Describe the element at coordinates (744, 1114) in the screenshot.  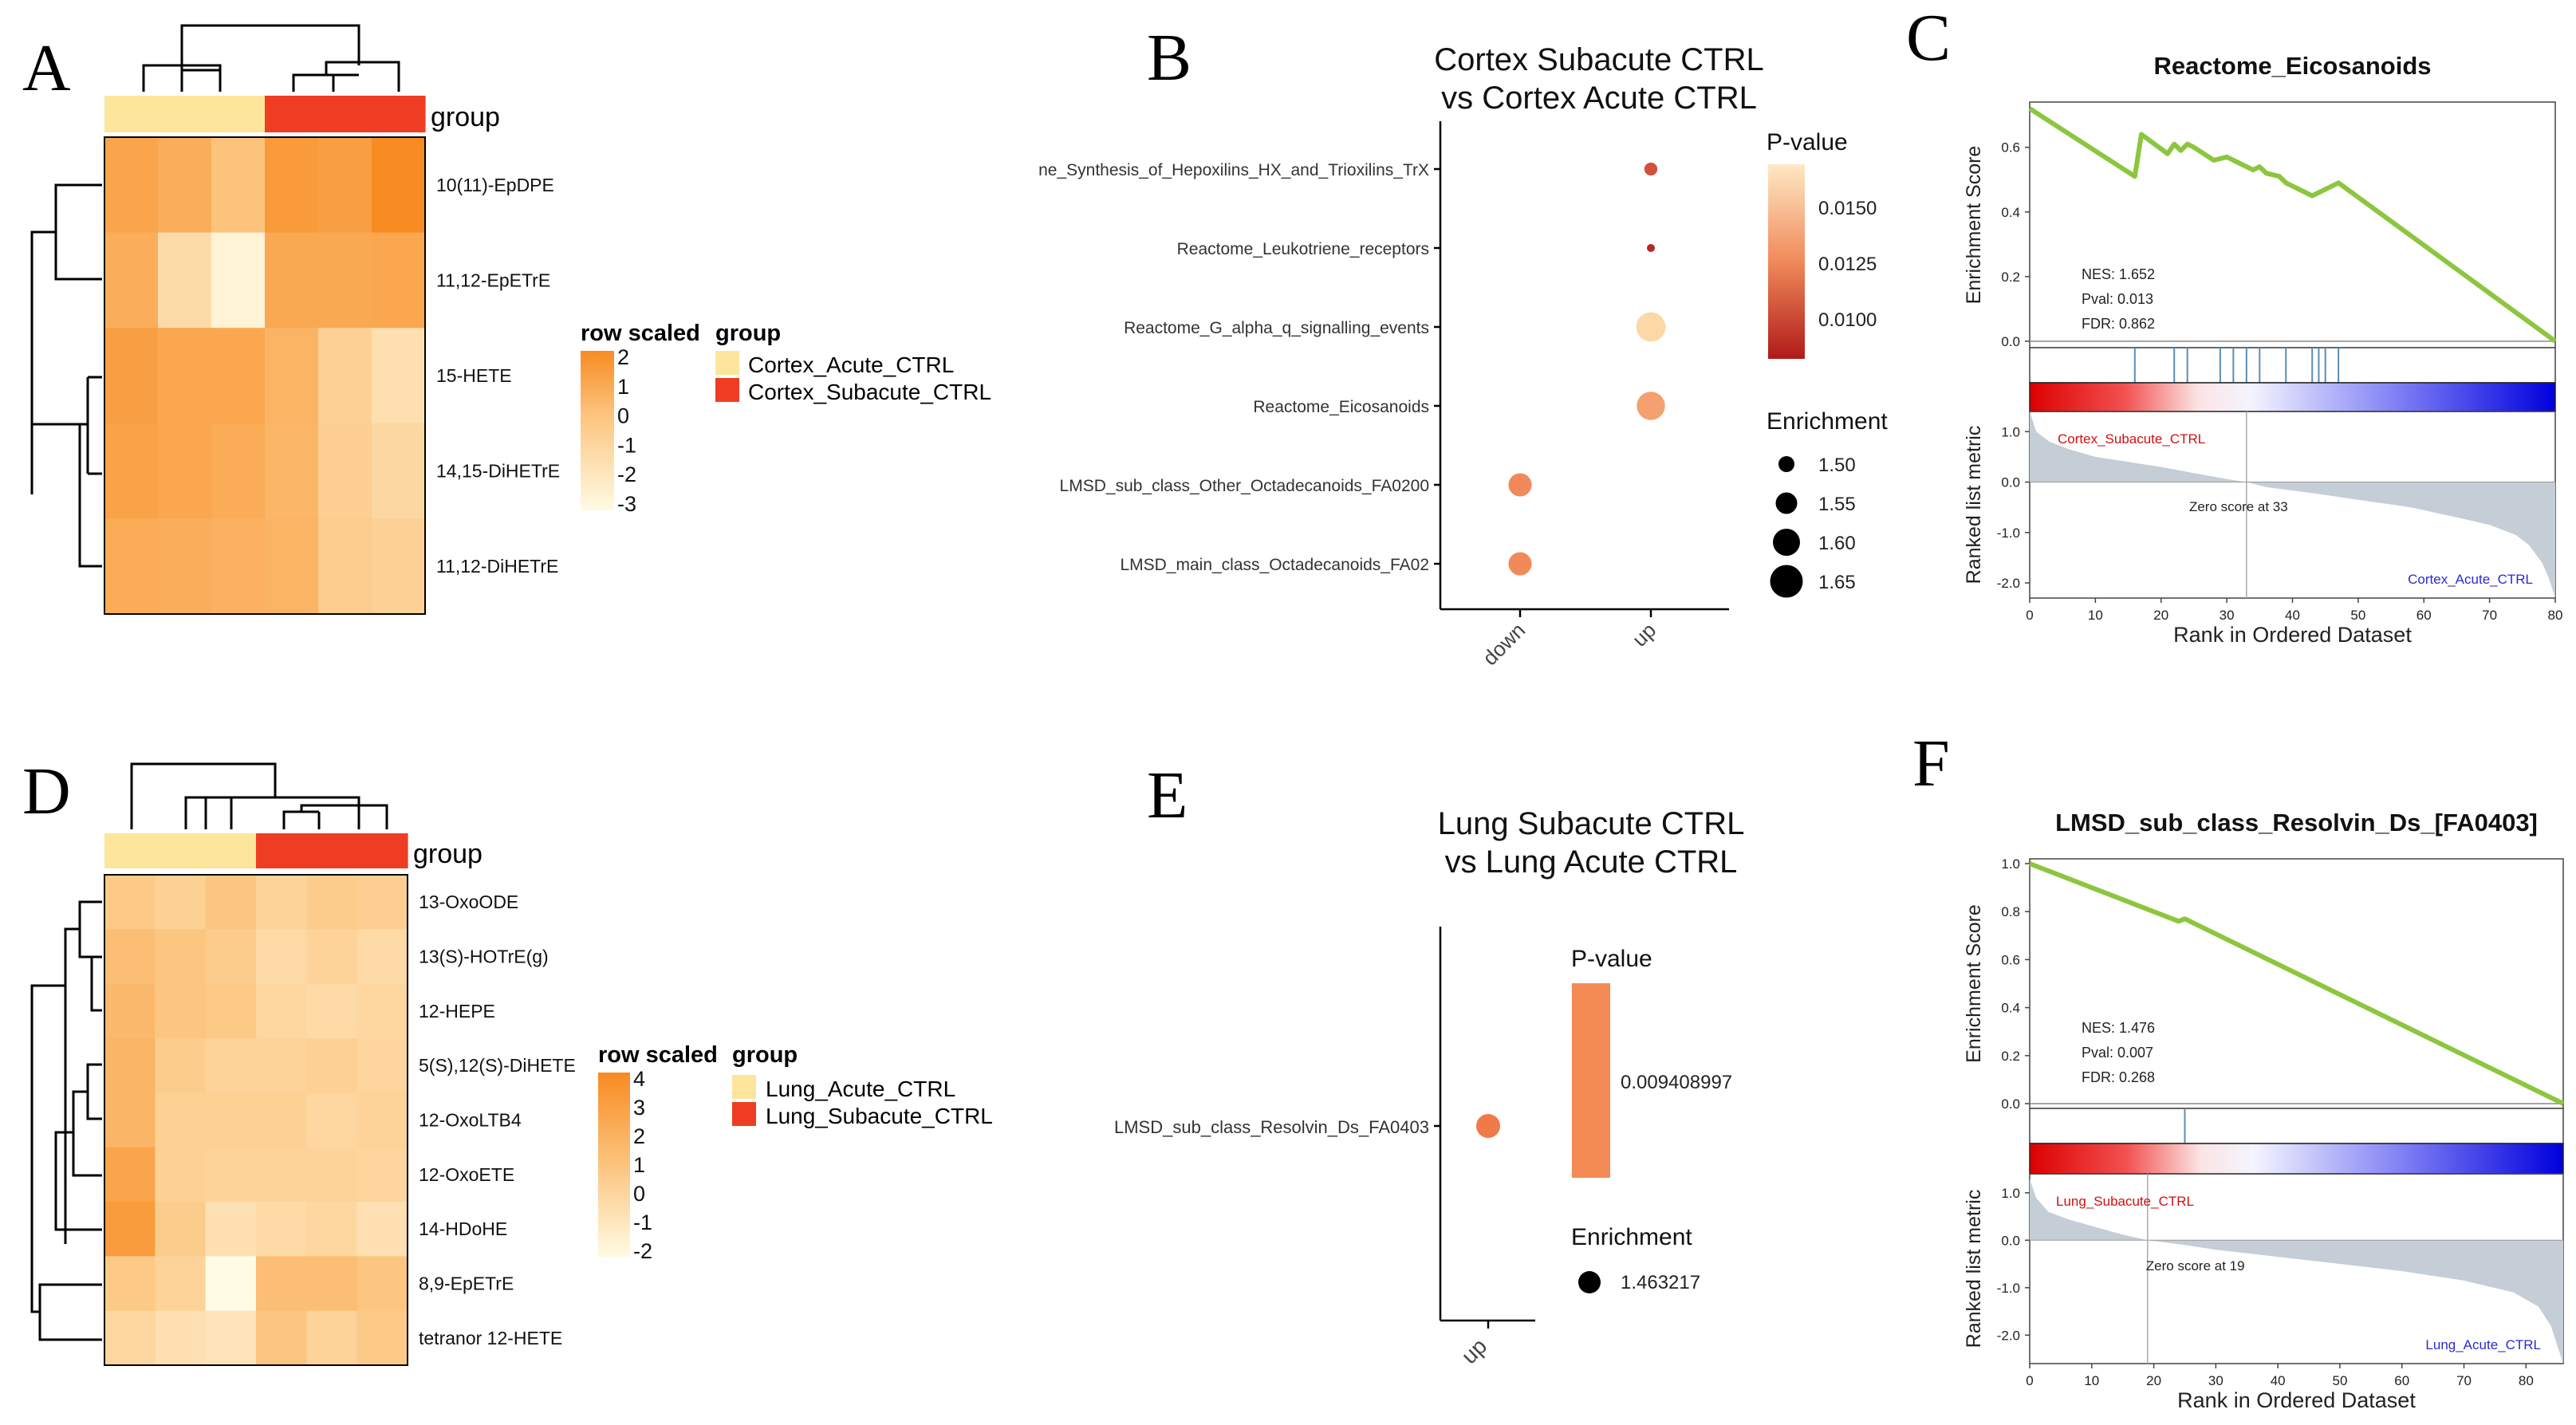
I see `legend-swatch-subacute-d` at that location.